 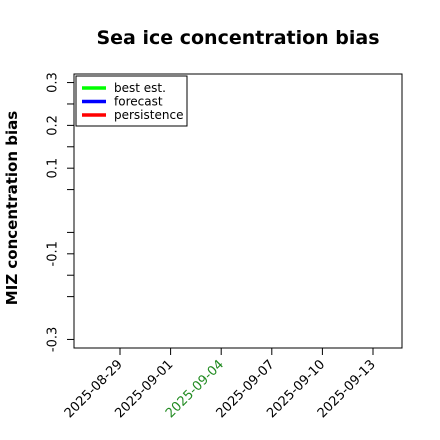 What do you see at coordinates (140, 88) in the screenshot?
I see `legend-label: best est.` at bounding box center [140, 88].